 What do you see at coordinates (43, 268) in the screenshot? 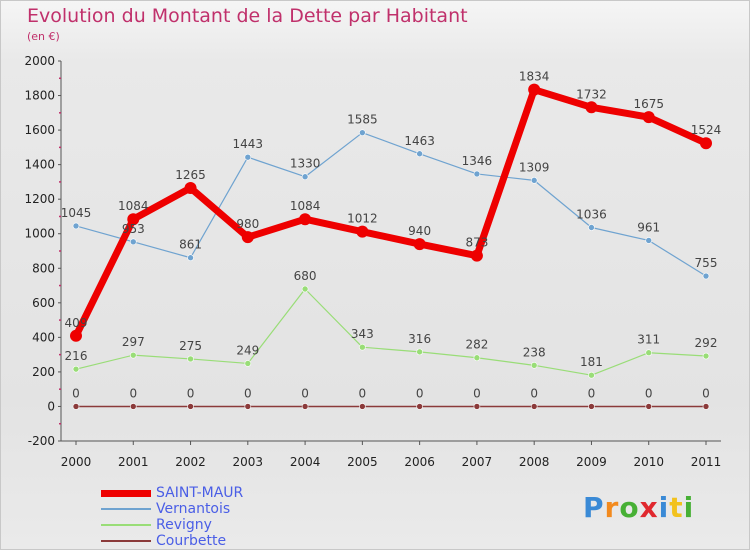
I see `y-tick-label: 800` at bounding box center [43, 268].